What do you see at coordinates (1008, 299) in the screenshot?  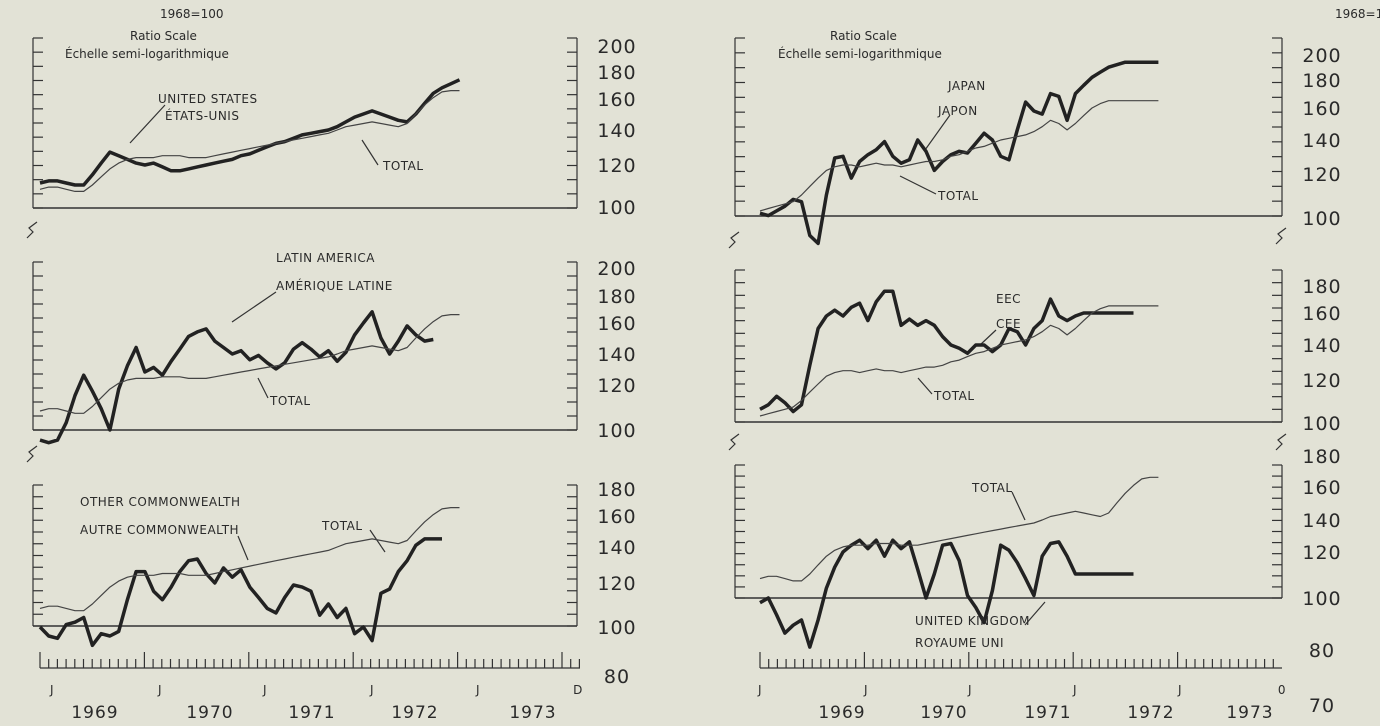 I see `eec-label: EEC` at bounding box center [1008, 299].